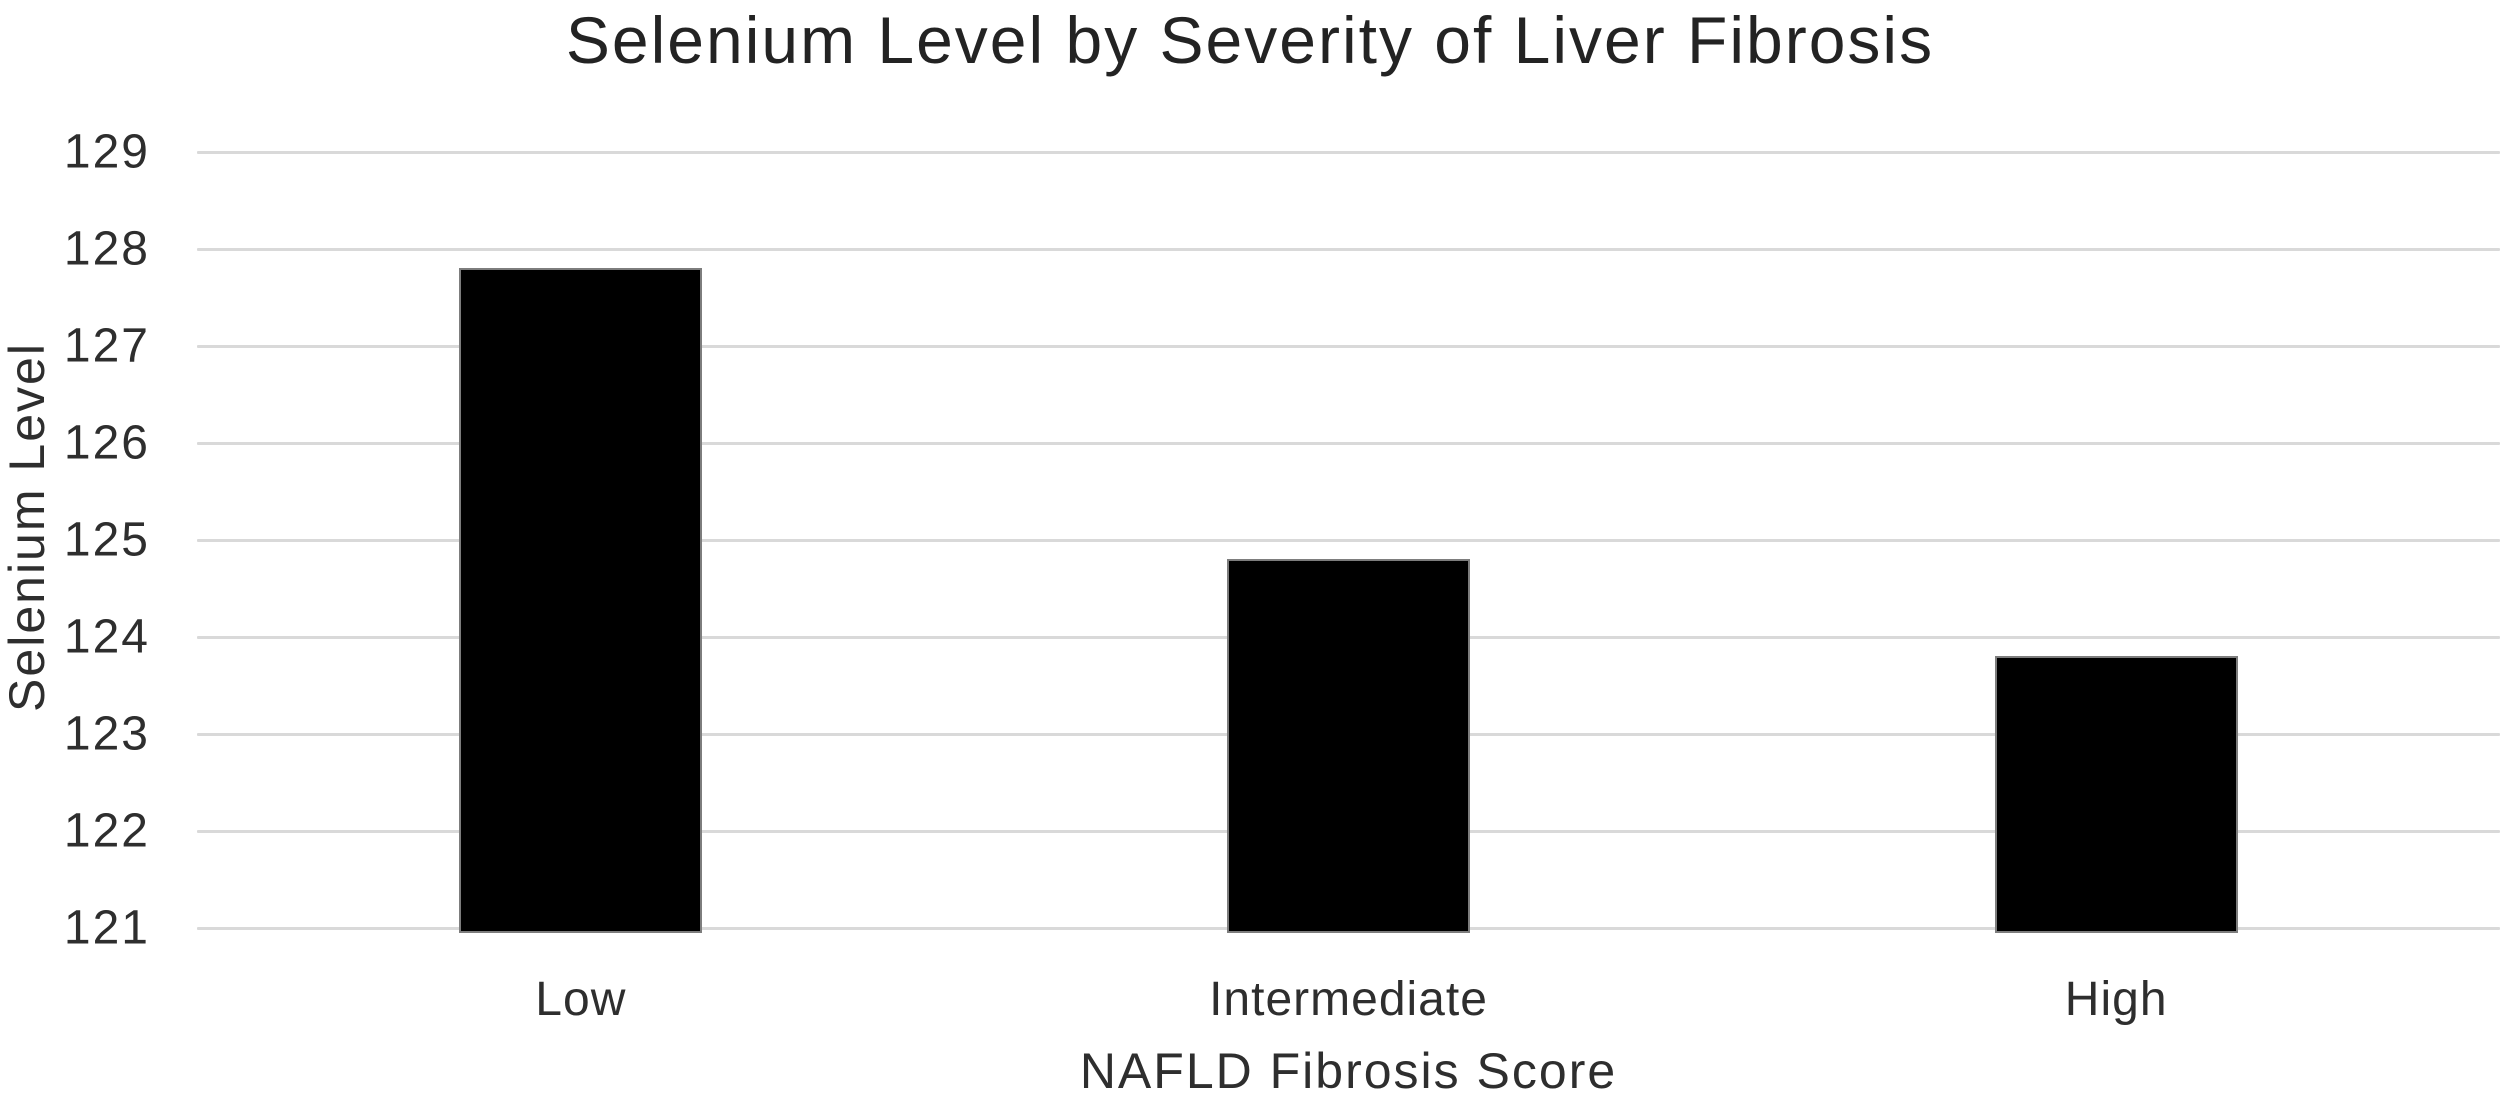 The image size is (2500, 1101). Describe the element at coordinates (106, 540) in the screenshot. I see `y-tick-label: 125` at that location.